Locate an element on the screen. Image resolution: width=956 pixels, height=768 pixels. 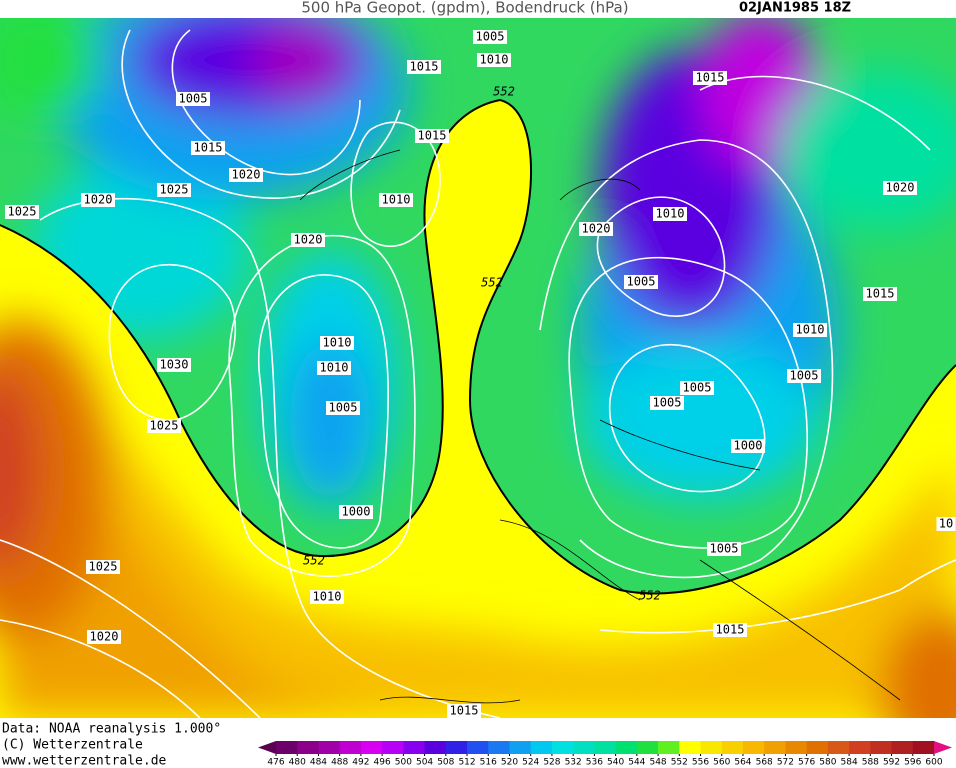
colorbar-label: 520 is located at coordinates (509, 763).